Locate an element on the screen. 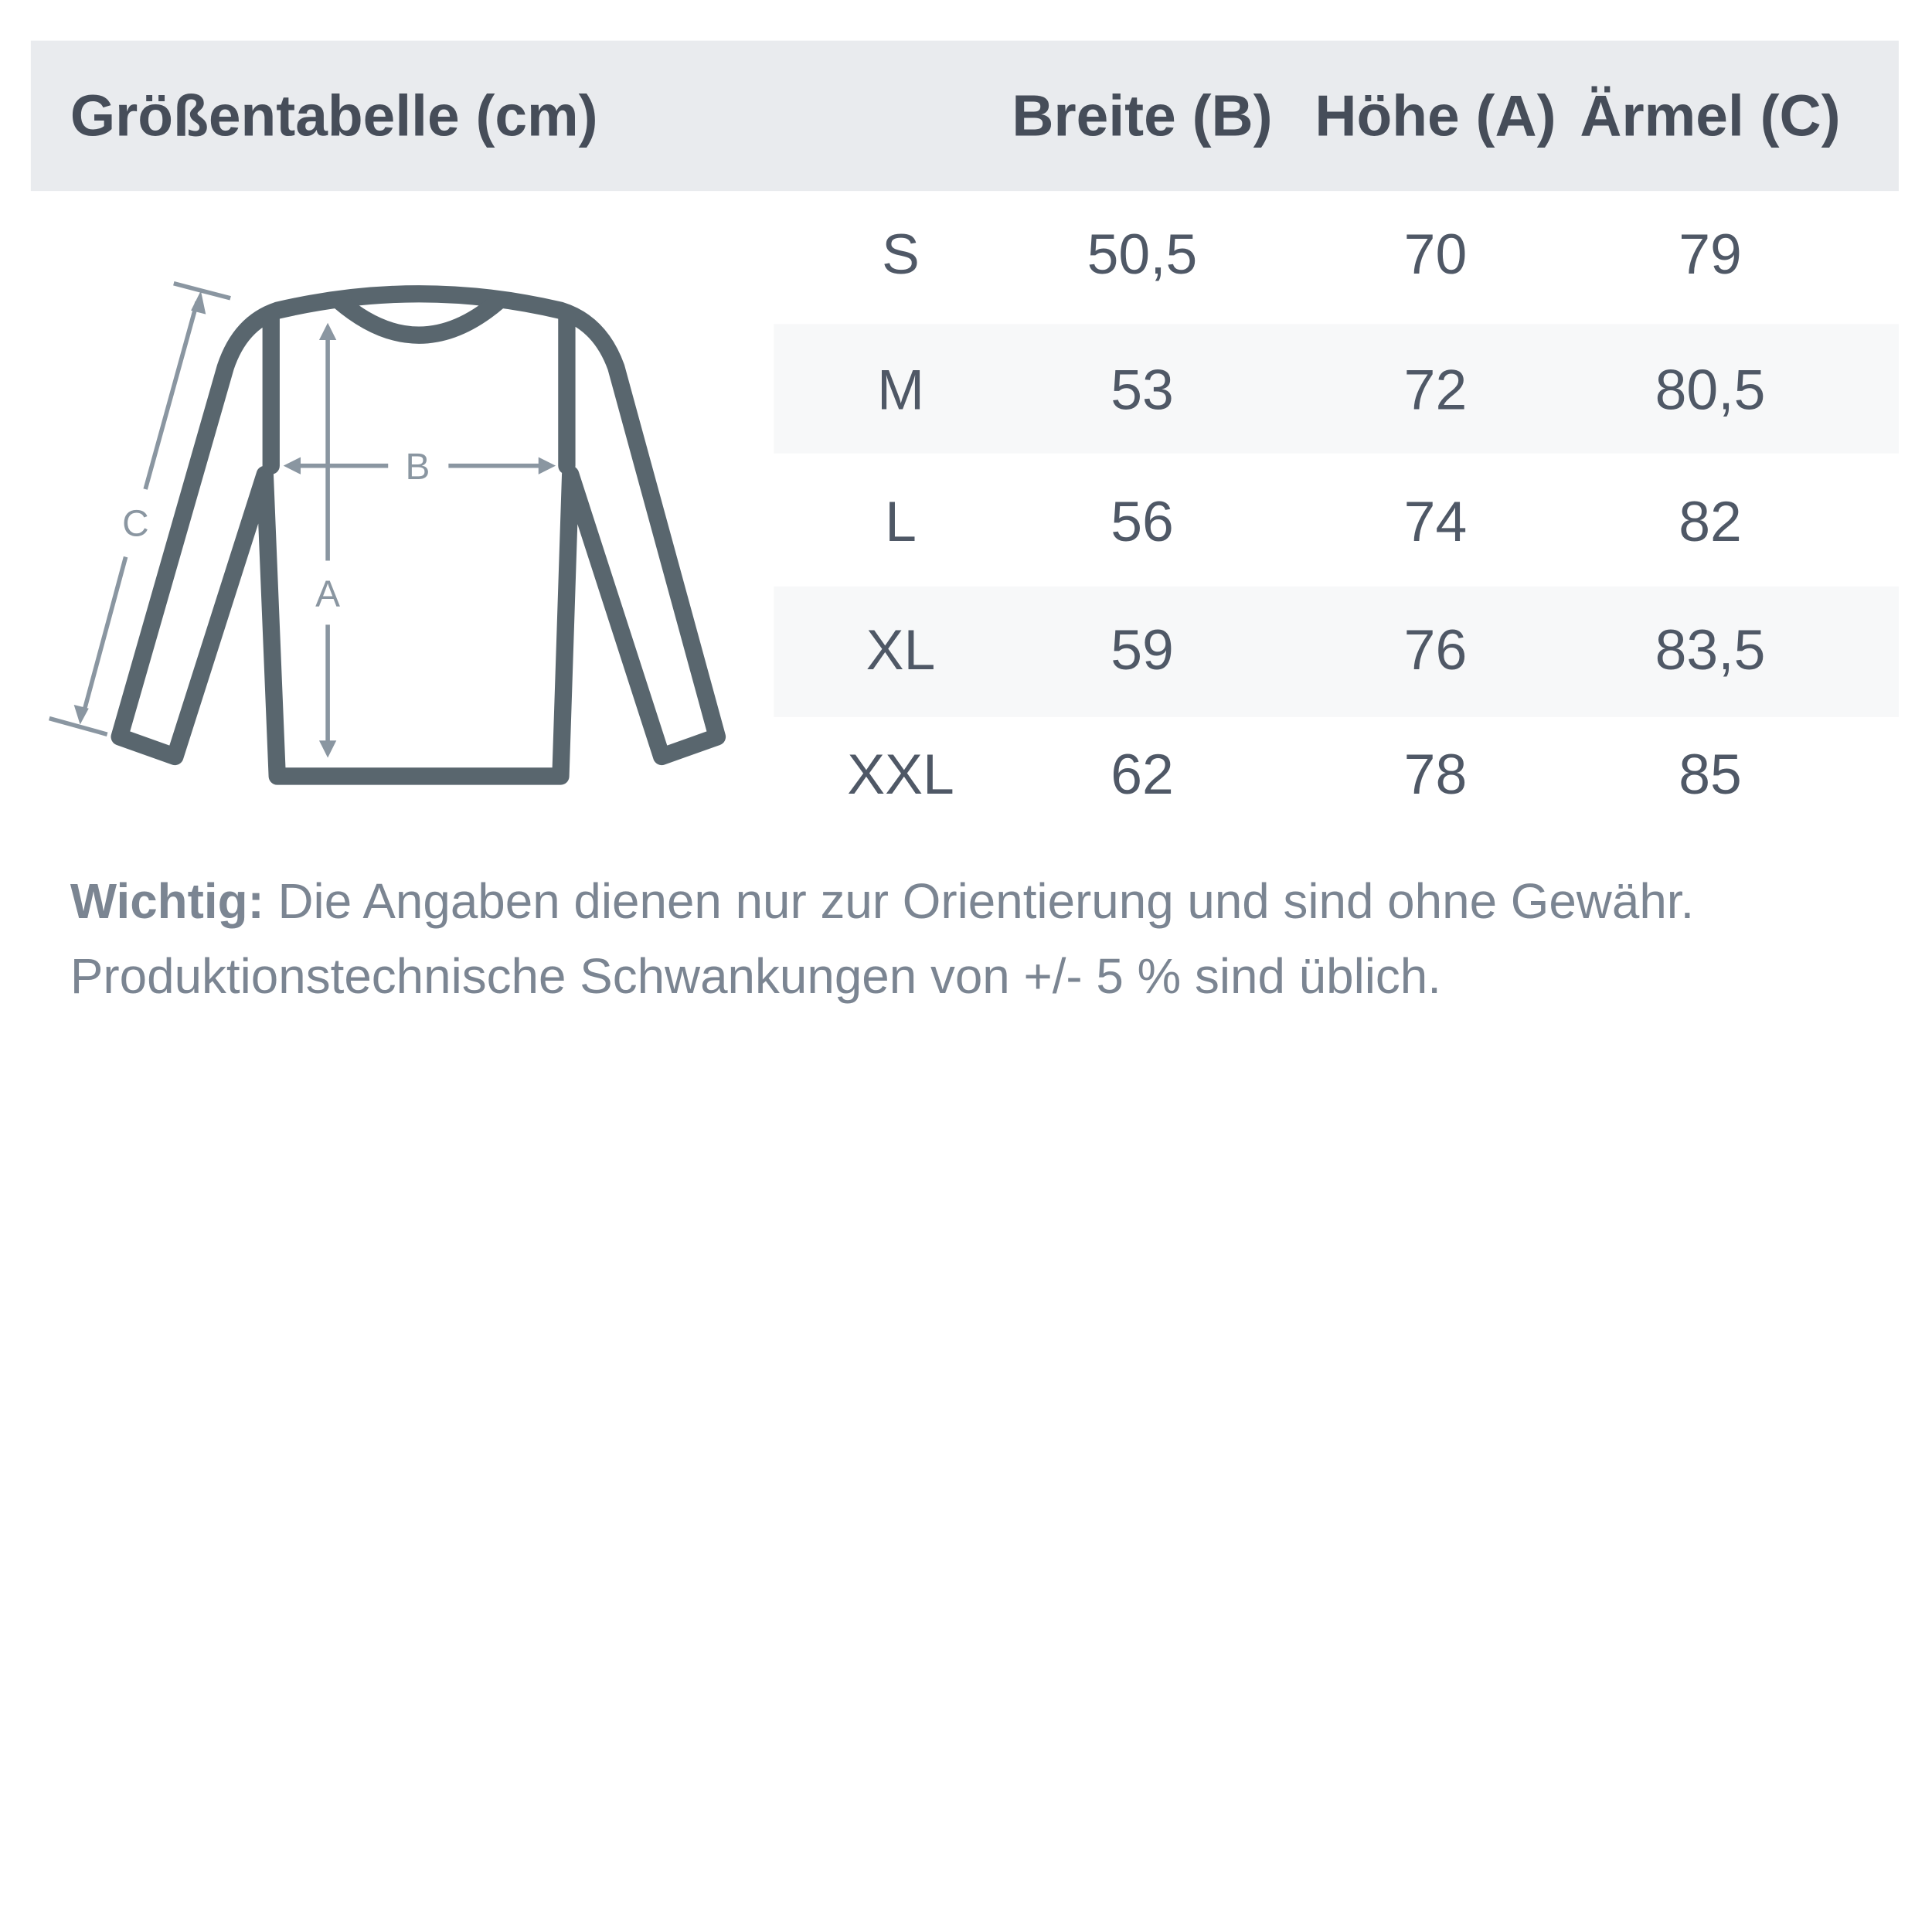  cell: 70 is located at coordinates (1436, 255).